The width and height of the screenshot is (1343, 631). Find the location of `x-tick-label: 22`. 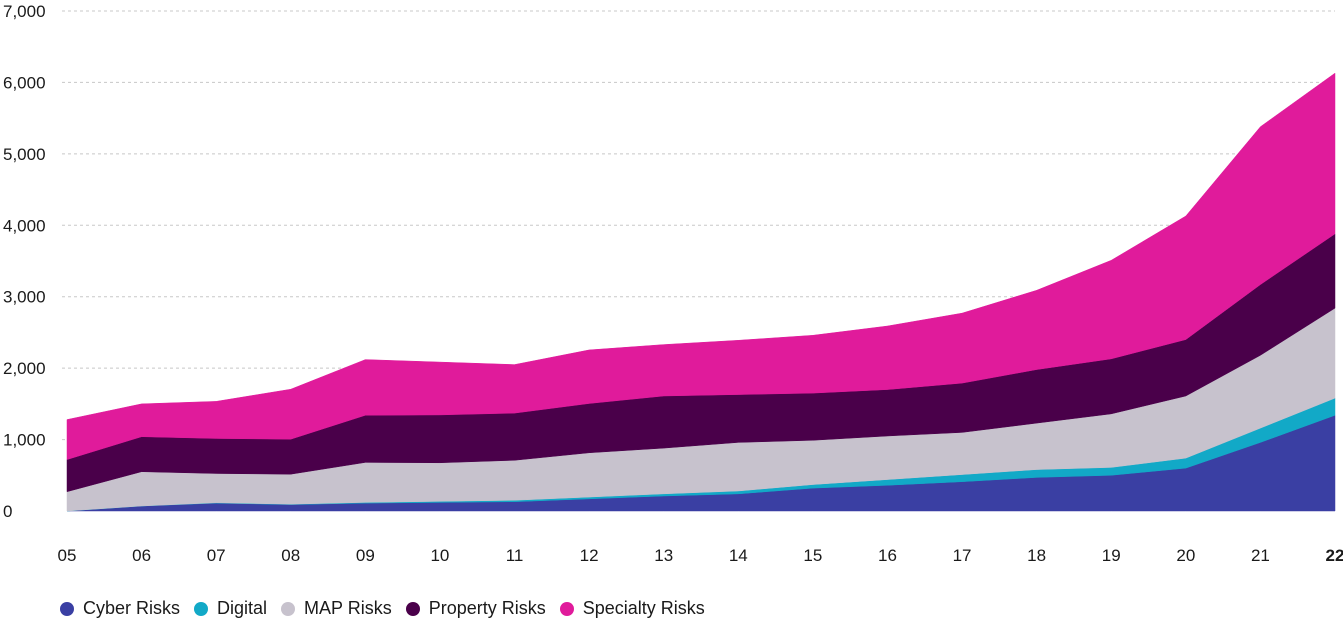

x-tick-label: 22 is located at coordinates (1334, 555).